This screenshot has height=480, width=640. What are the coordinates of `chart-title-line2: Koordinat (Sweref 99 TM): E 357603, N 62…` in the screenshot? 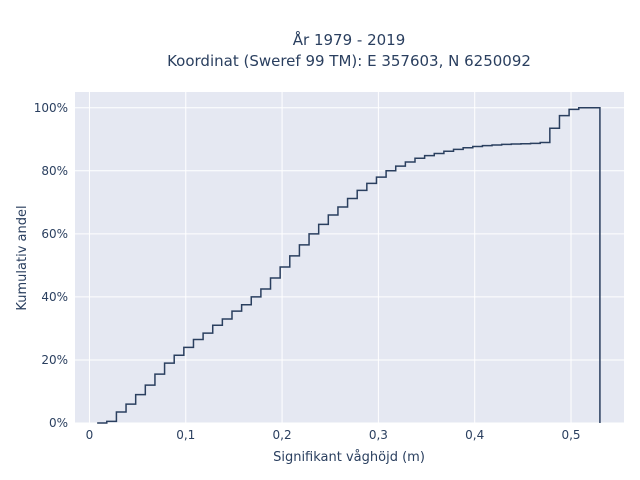 It's located at (349, 61).